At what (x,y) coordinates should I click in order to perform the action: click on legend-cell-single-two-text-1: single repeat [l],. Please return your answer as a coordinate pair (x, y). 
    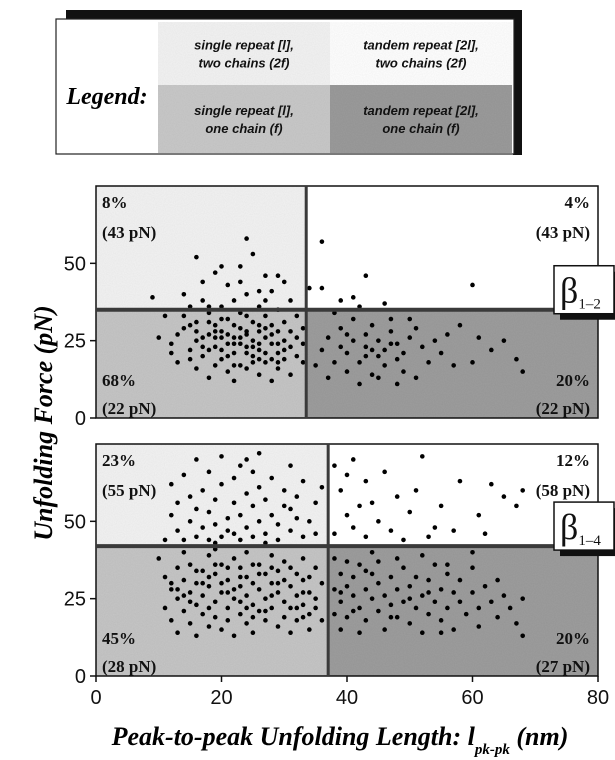
    Looking at the image, I should click on (244, 45).